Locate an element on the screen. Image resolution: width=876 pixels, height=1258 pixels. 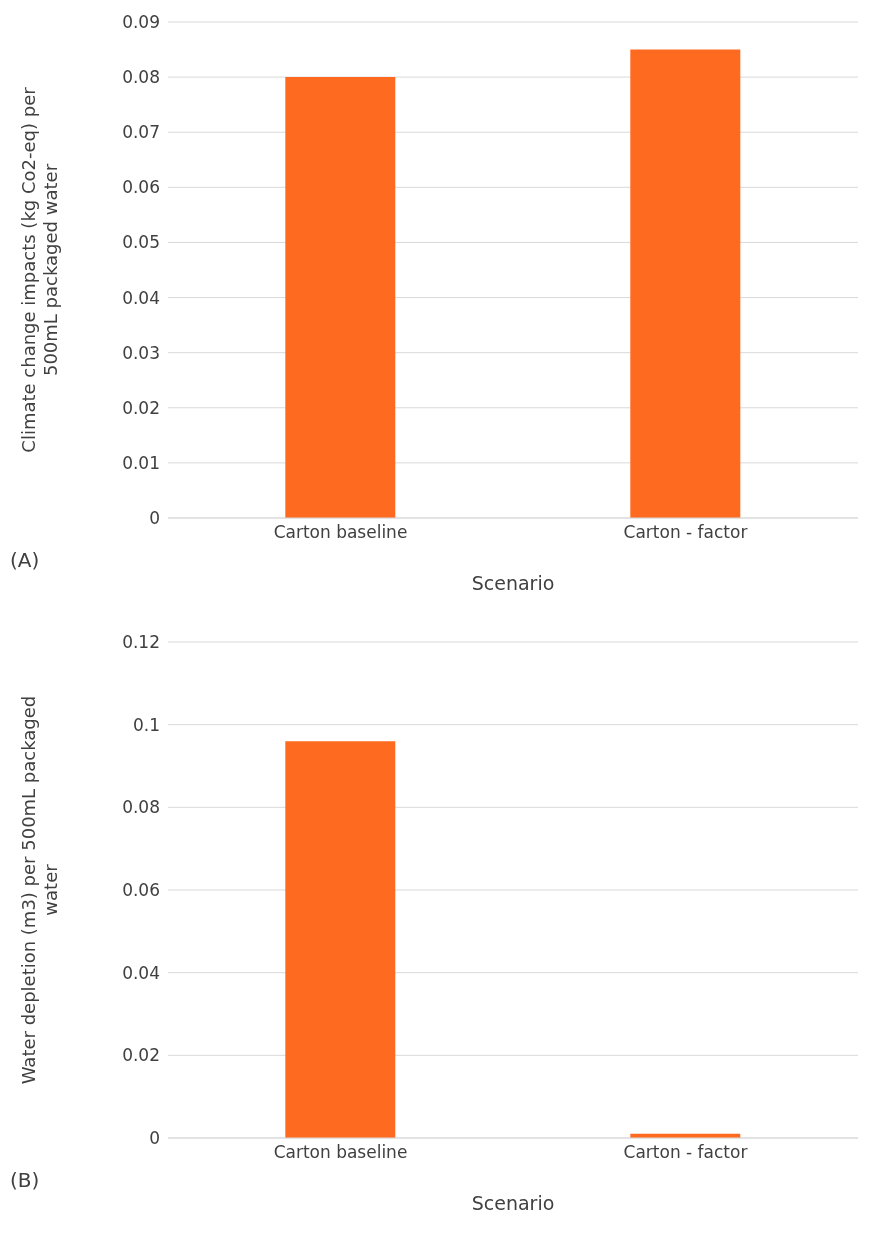
y-tick-label: 0.07 is located at coordinates (141, 132).